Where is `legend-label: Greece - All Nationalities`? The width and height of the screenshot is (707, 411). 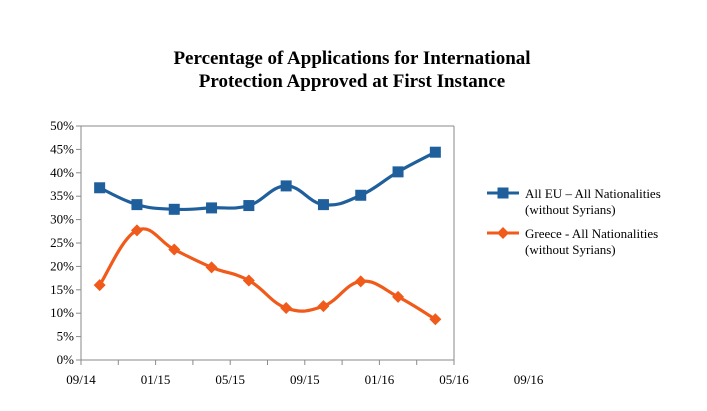
legend-label: Greece - All Nationalities is located at coordinates (591, 233).